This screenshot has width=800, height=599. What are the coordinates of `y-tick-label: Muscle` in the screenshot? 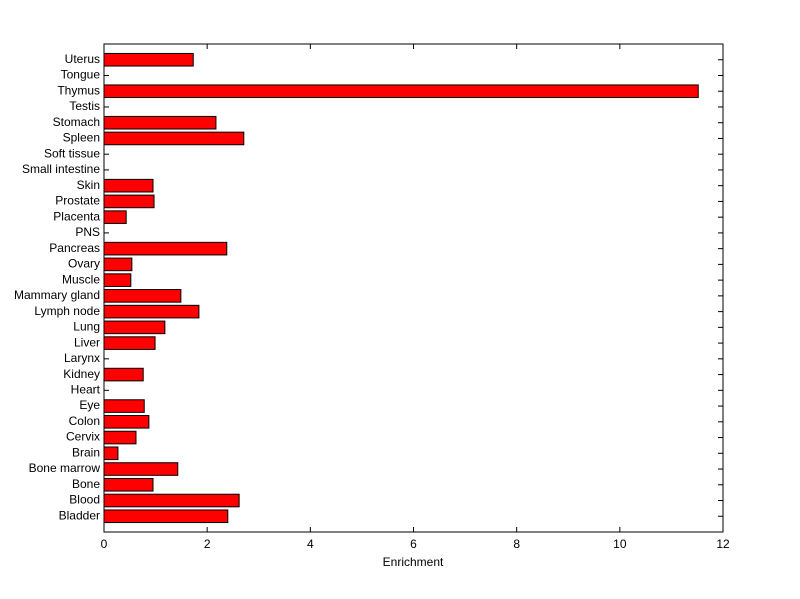 It's located at (81, 279).